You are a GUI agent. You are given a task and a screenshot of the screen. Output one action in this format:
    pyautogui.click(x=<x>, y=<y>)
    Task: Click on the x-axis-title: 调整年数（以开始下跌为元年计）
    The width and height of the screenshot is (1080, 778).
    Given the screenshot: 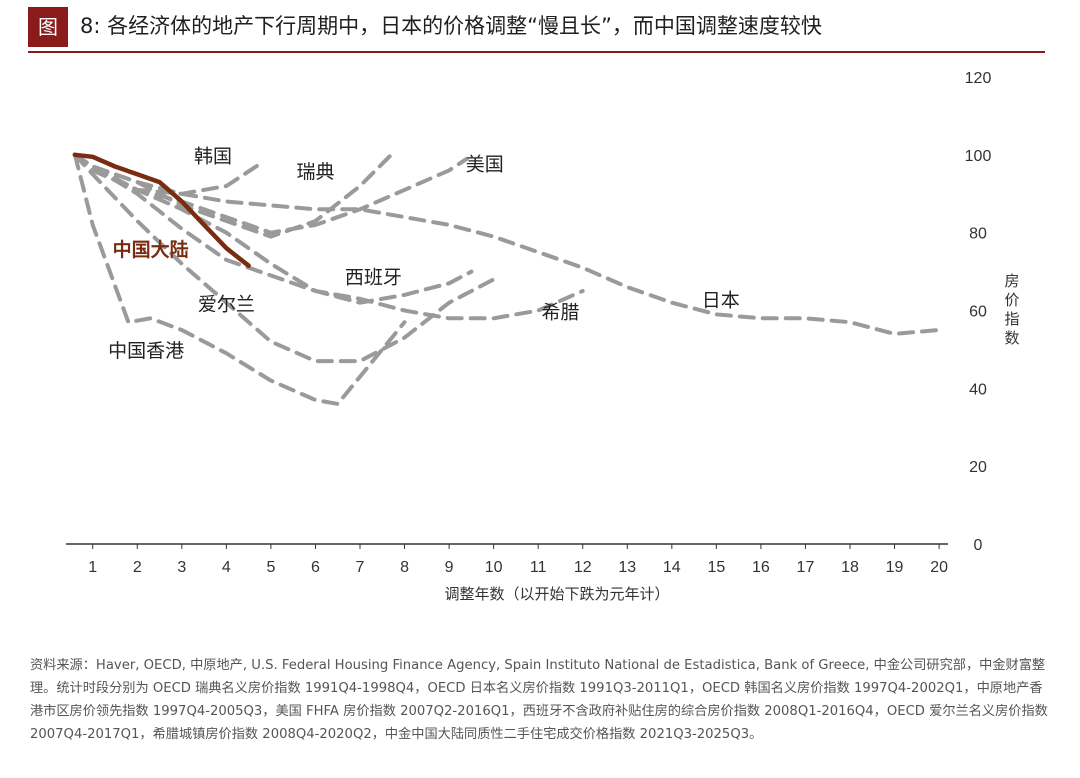 What is the action you would take?
    pyautogui.click(x=556, y=594)
    